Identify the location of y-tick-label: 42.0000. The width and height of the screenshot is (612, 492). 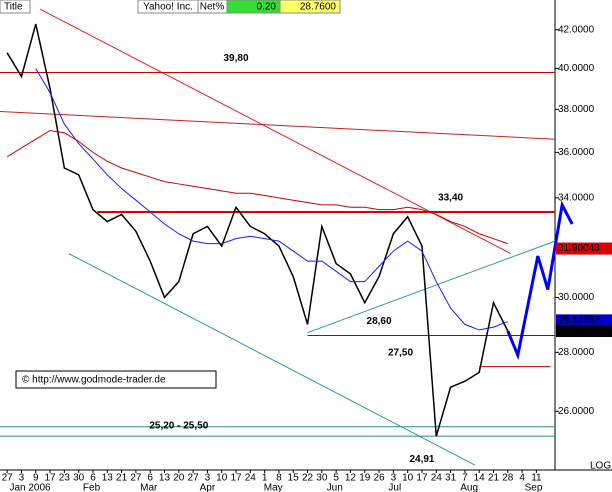
(576, 29).